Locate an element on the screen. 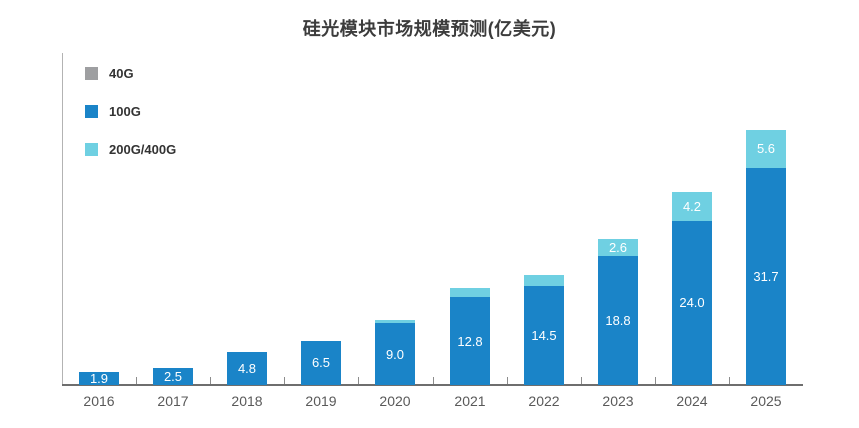  bar-value-label: 2.5 is located at coordinates (173, 376).